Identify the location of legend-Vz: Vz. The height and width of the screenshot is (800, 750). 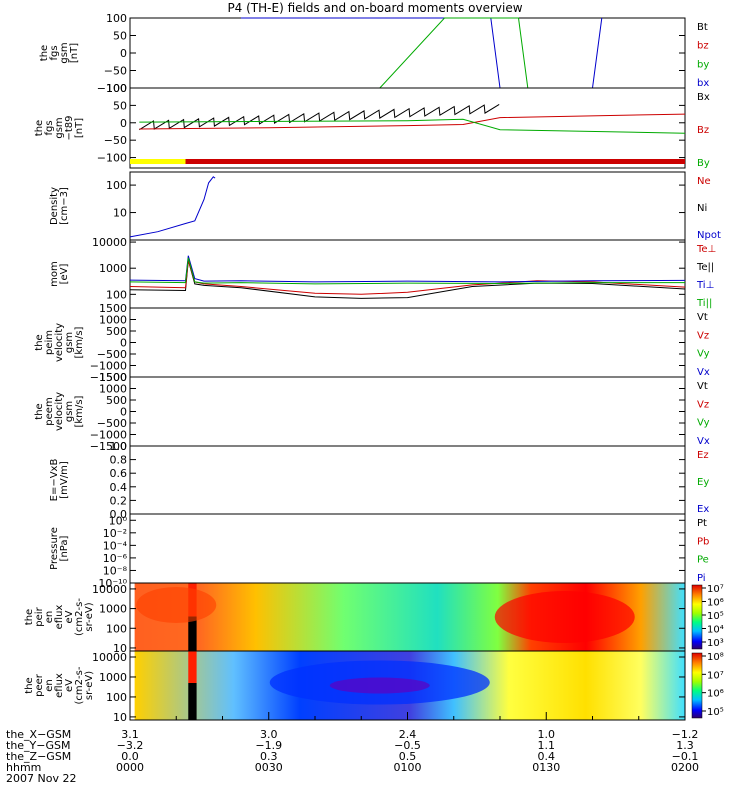
(703, 335).